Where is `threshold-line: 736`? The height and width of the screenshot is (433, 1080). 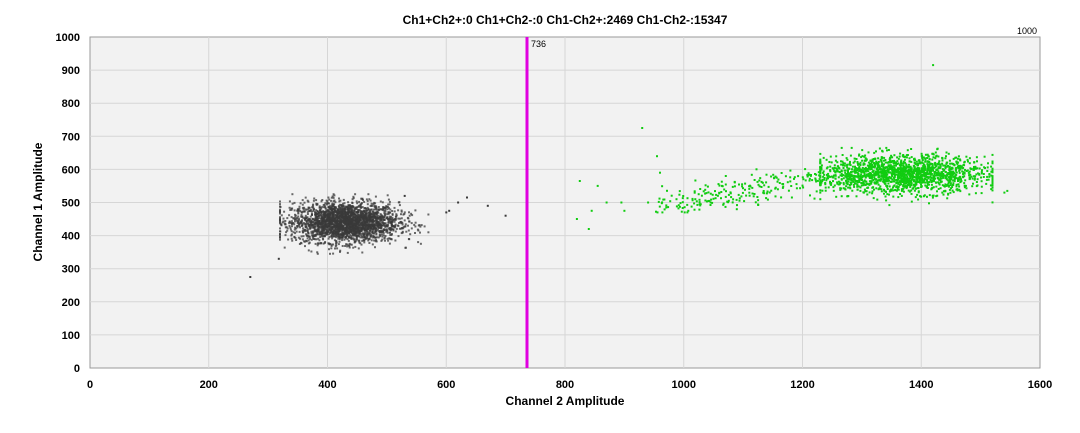
threshold-line: 736 is located at coordinates (535, 202).